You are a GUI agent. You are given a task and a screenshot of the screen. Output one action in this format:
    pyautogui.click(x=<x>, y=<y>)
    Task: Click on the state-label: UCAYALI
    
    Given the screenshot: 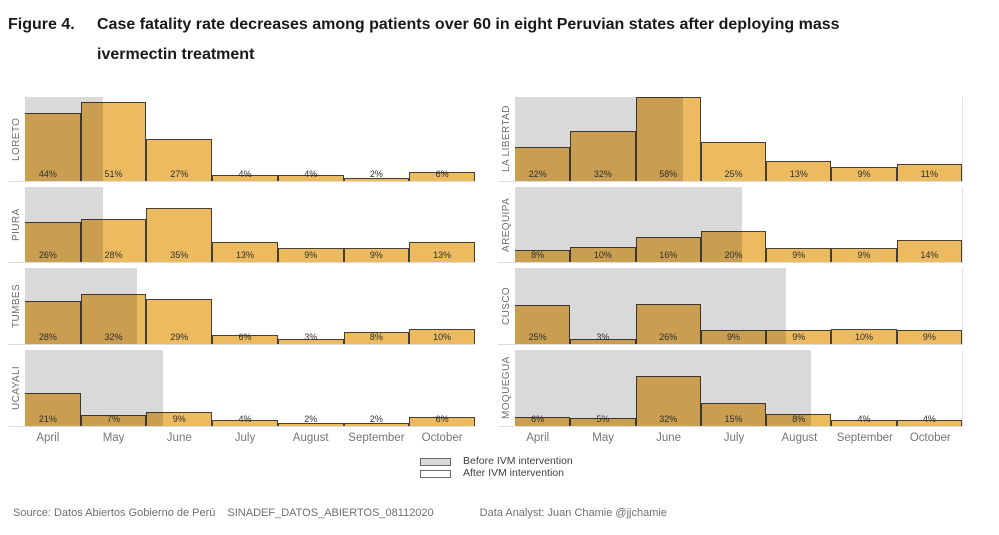 What is the action you would take?
    pyautogui.click(x=16, y=388)
    